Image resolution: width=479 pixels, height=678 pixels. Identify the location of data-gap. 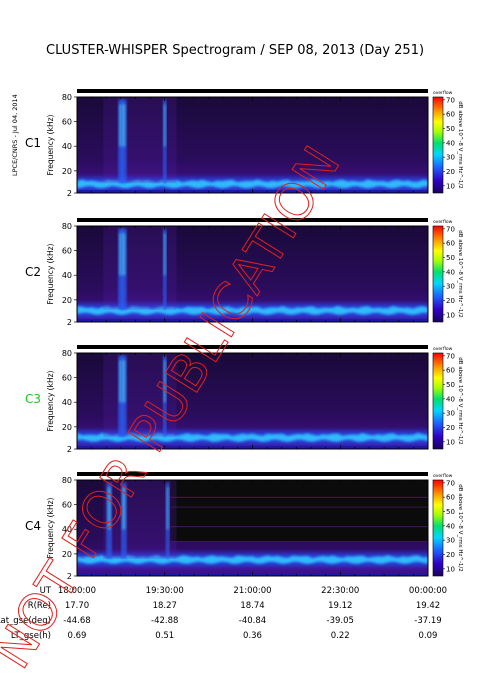
(299, 511).